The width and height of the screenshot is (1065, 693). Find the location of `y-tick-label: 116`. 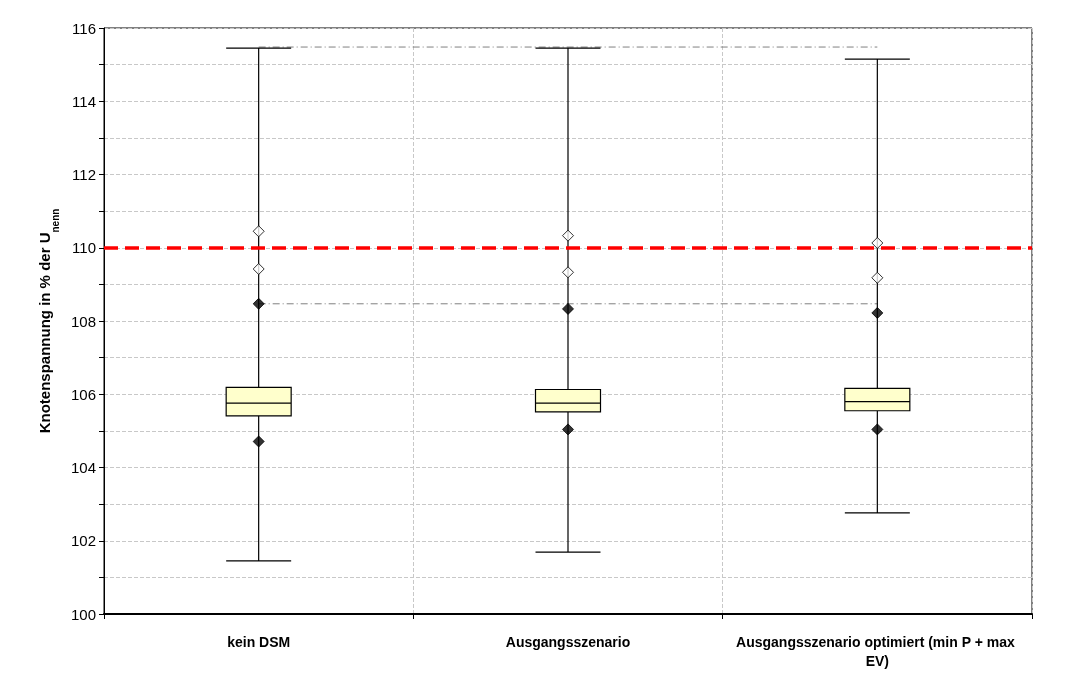

y-tick-label: 116 is located at coordinates (84, 28).